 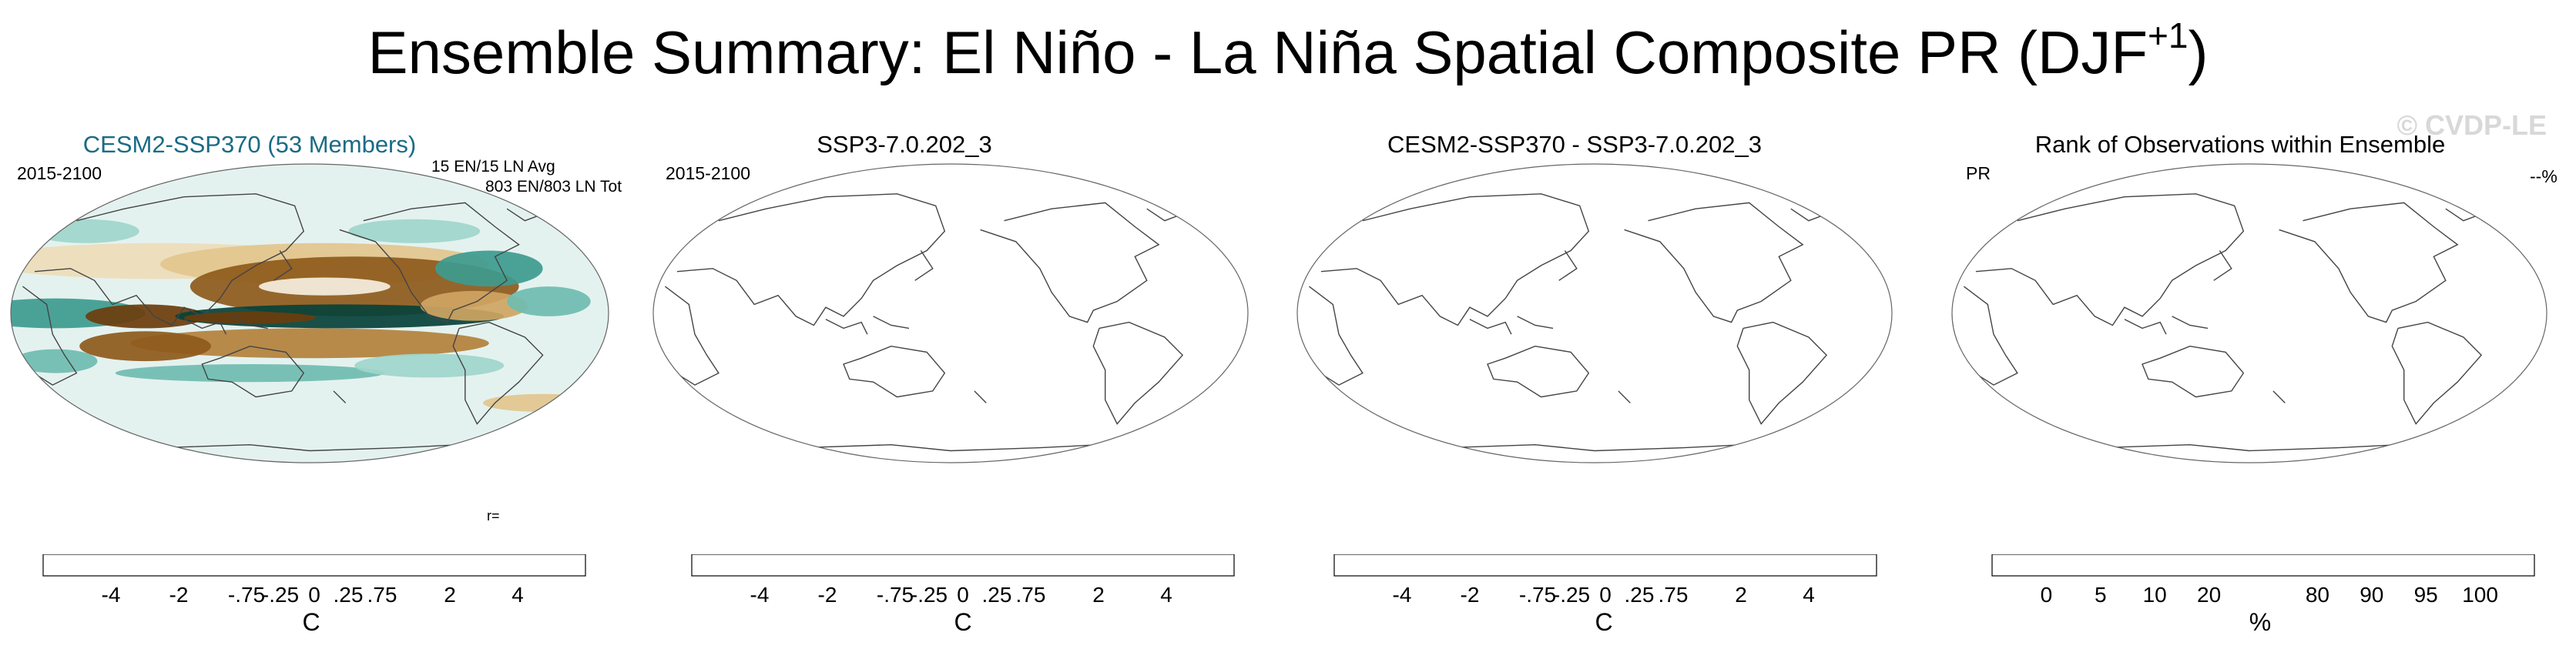 I want to click on difference-map, so click(x=1594, y=313).